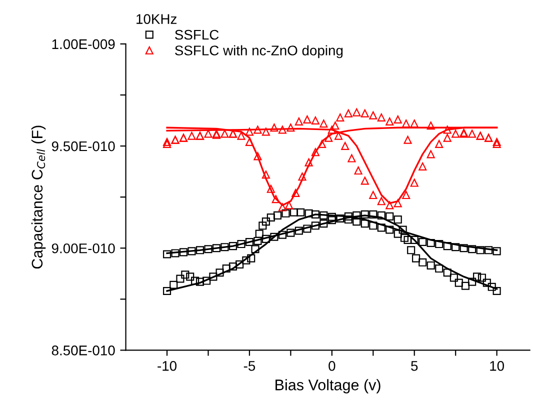 The height and width of the screenshot is (403, 533). Describe the element at coordinates (83, 351) in the screenshot. I see `y-tick-label: 8.50E-010` at that location.